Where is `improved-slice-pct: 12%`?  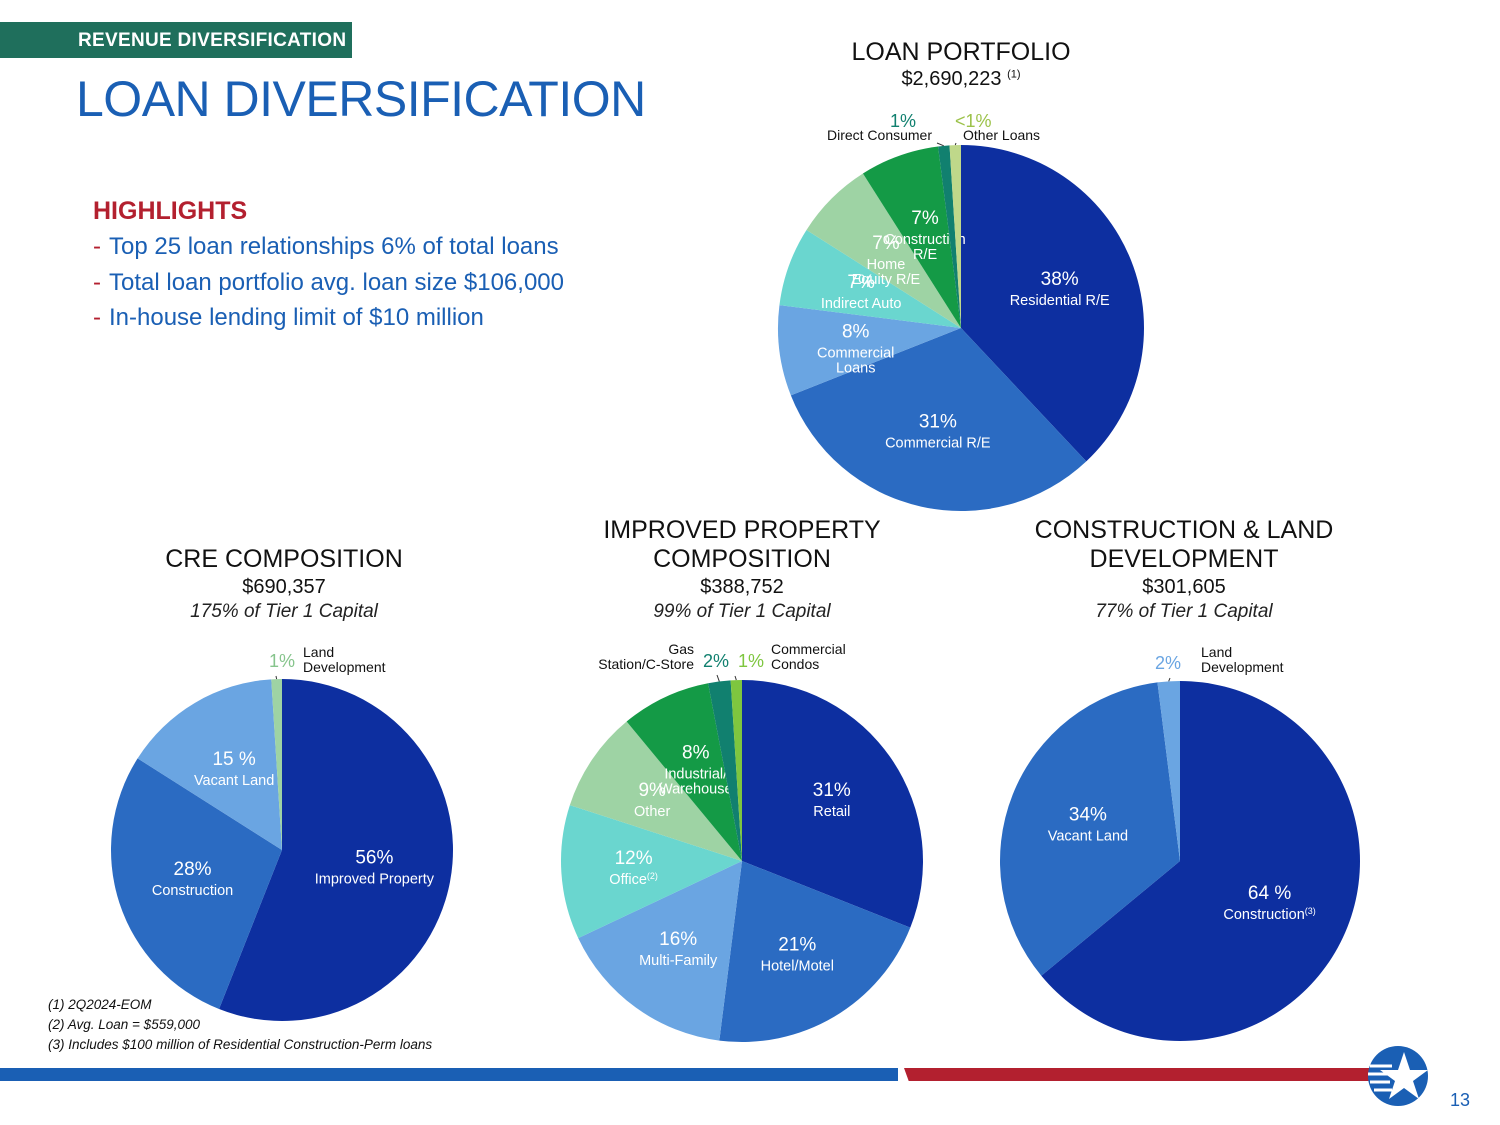
improved-slice-pct: 12% is located at coordinates (634, 858).